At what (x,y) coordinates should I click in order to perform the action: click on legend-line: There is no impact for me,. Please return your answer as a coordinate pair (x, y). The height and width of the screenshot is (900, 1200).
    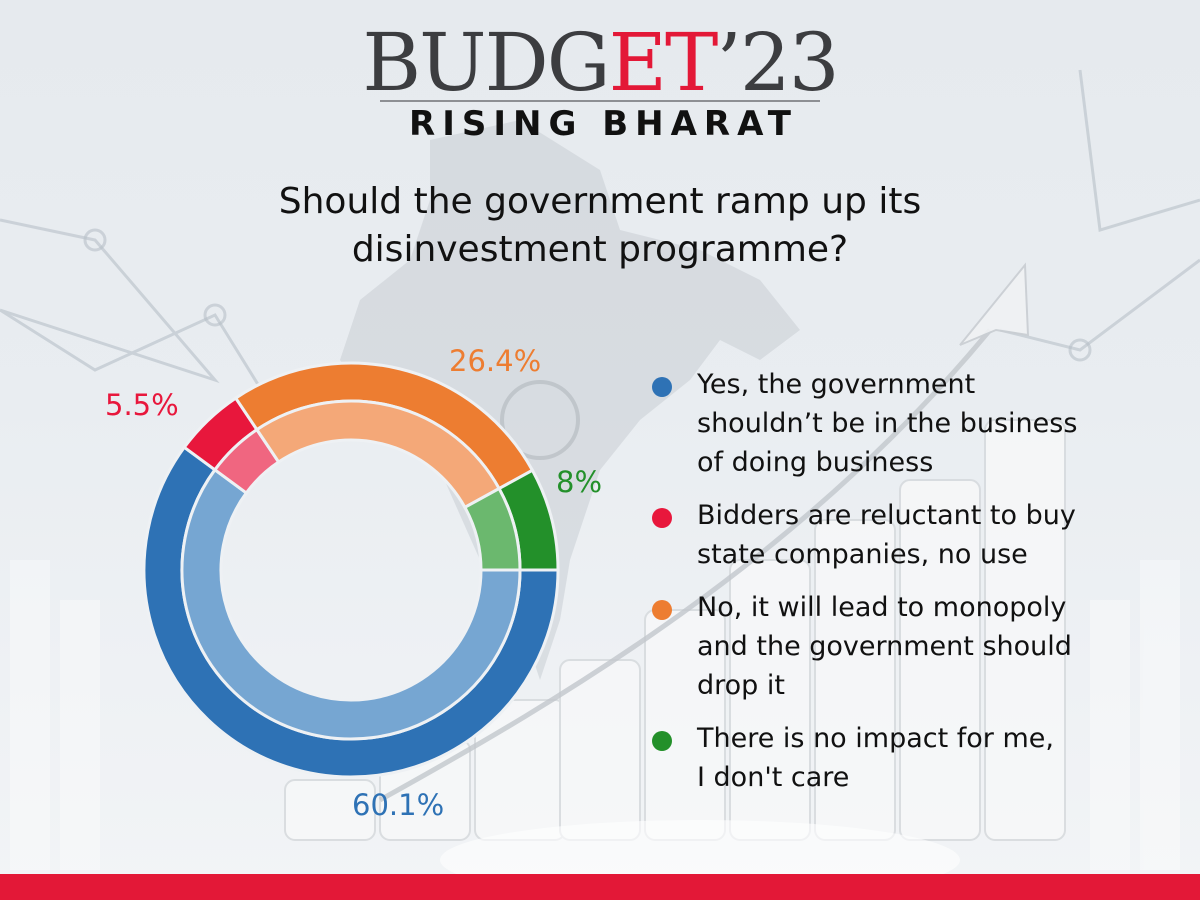
    Looking at the image, I should click on (875, 738).